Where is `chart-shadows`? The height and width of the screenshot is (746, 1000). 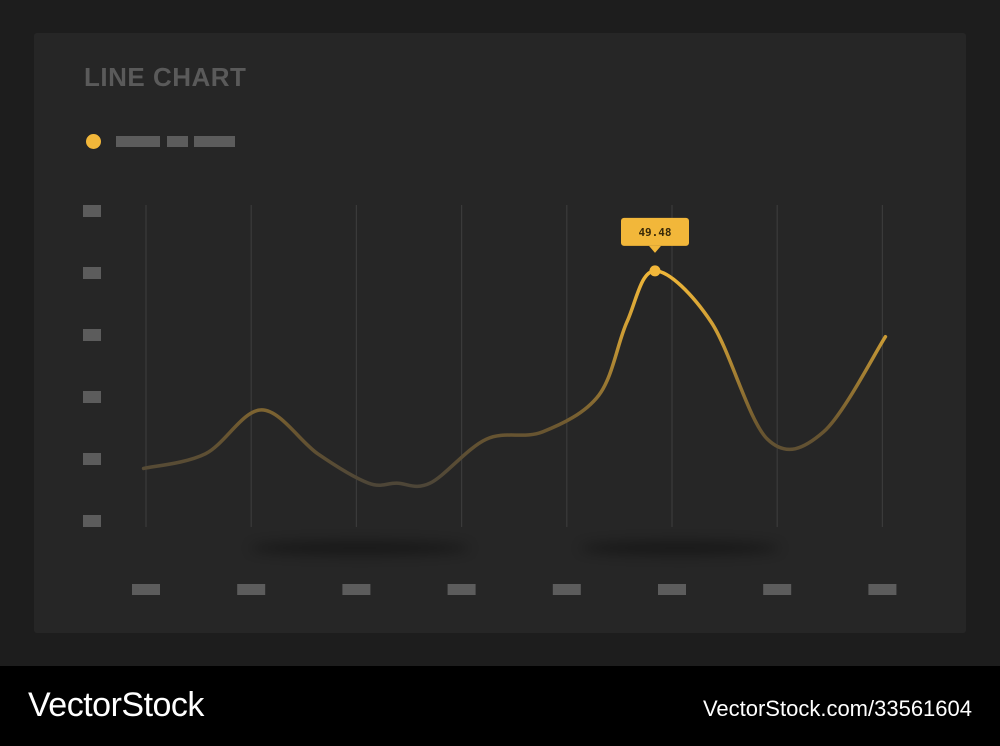
chart-shadows is located at coordinates (515, 548).